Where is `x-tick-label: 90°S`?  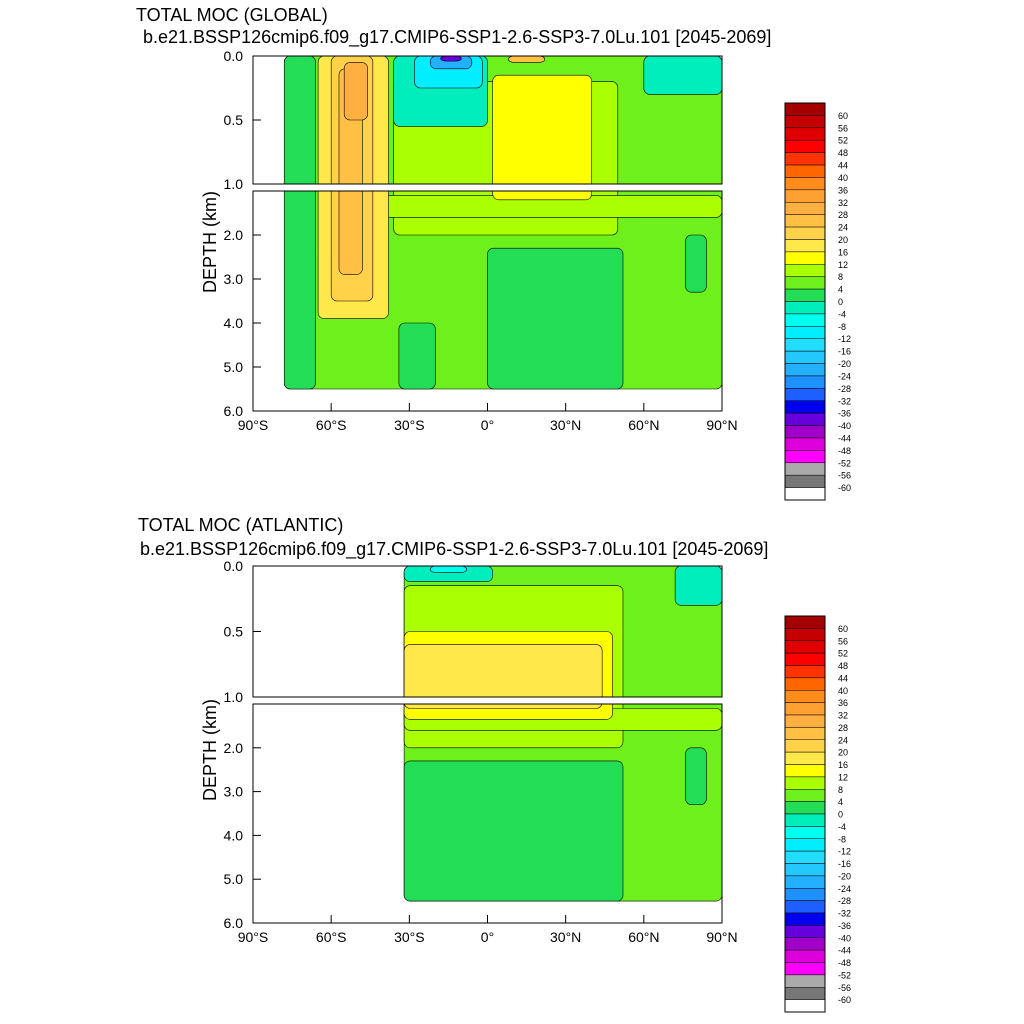
x-tick-label: 90°S is located at coordinates (253, 937).